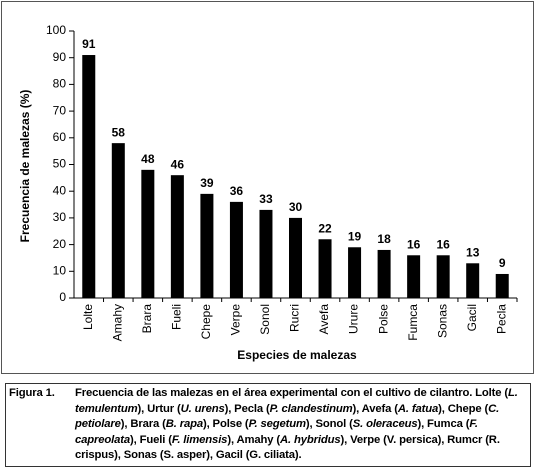 The height and width of the screenshot is (472, 535). I want to click on y-tick-label: 10, so click(60, 270).